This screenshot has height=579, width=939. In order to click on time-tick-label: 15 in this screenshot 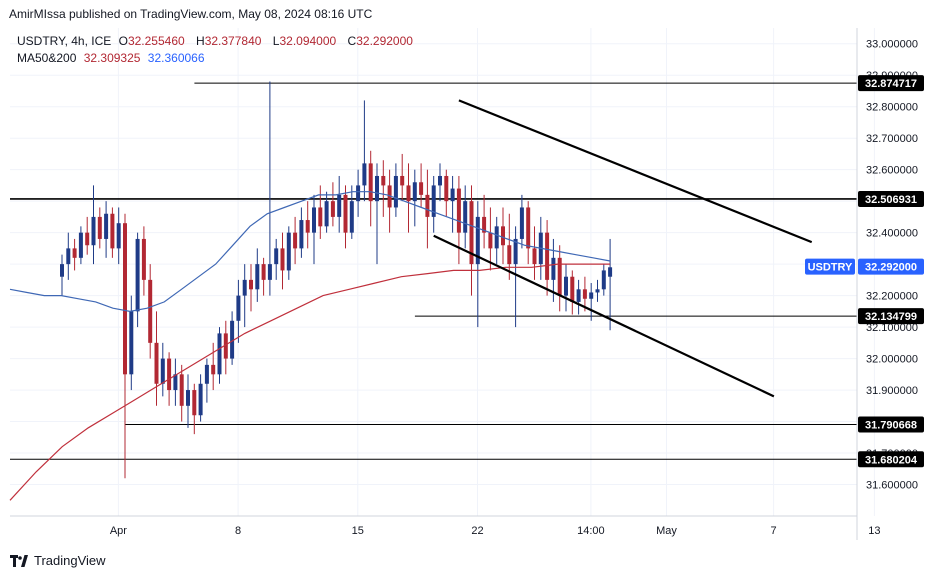, I will do `click(358, 531)`.